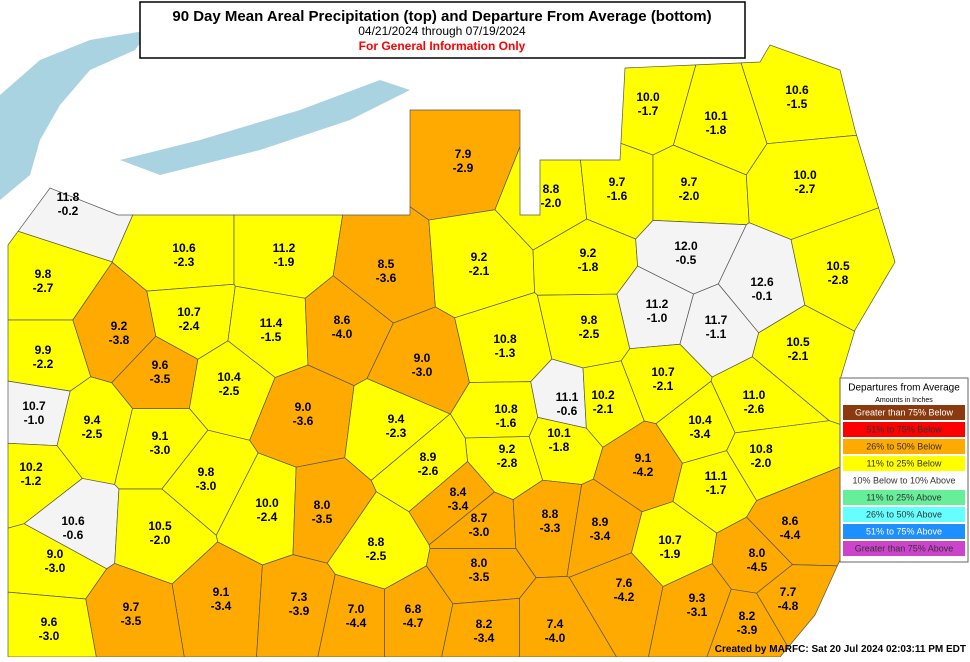 This screenshot has height=662, width=970. Describe the element at coordinates (271, 337) in the screenshot. I see `departure-label: -1.5` at that location.